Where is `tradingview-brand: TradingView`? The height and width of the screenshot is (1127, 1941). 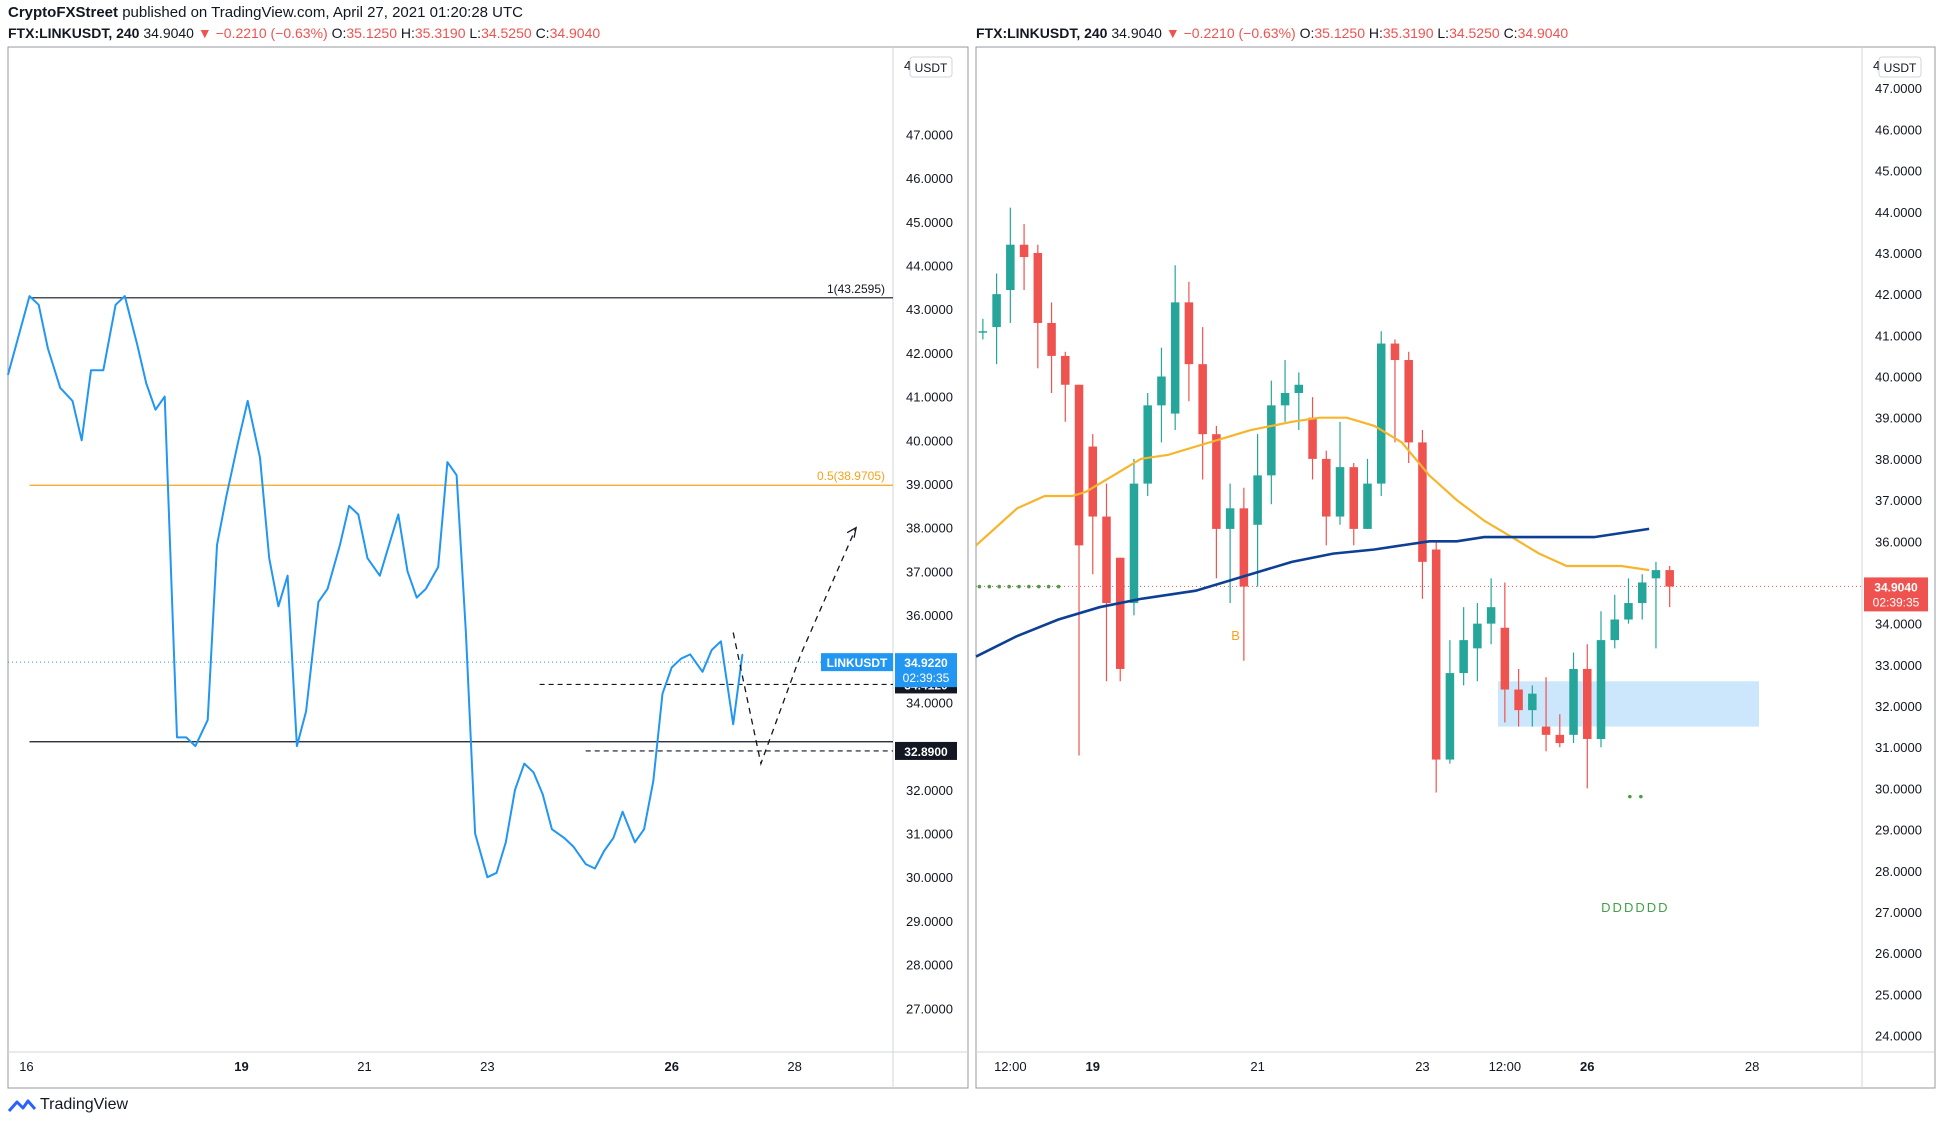 tradingview-brand: TradingView is located at coordinates (84, 1104).